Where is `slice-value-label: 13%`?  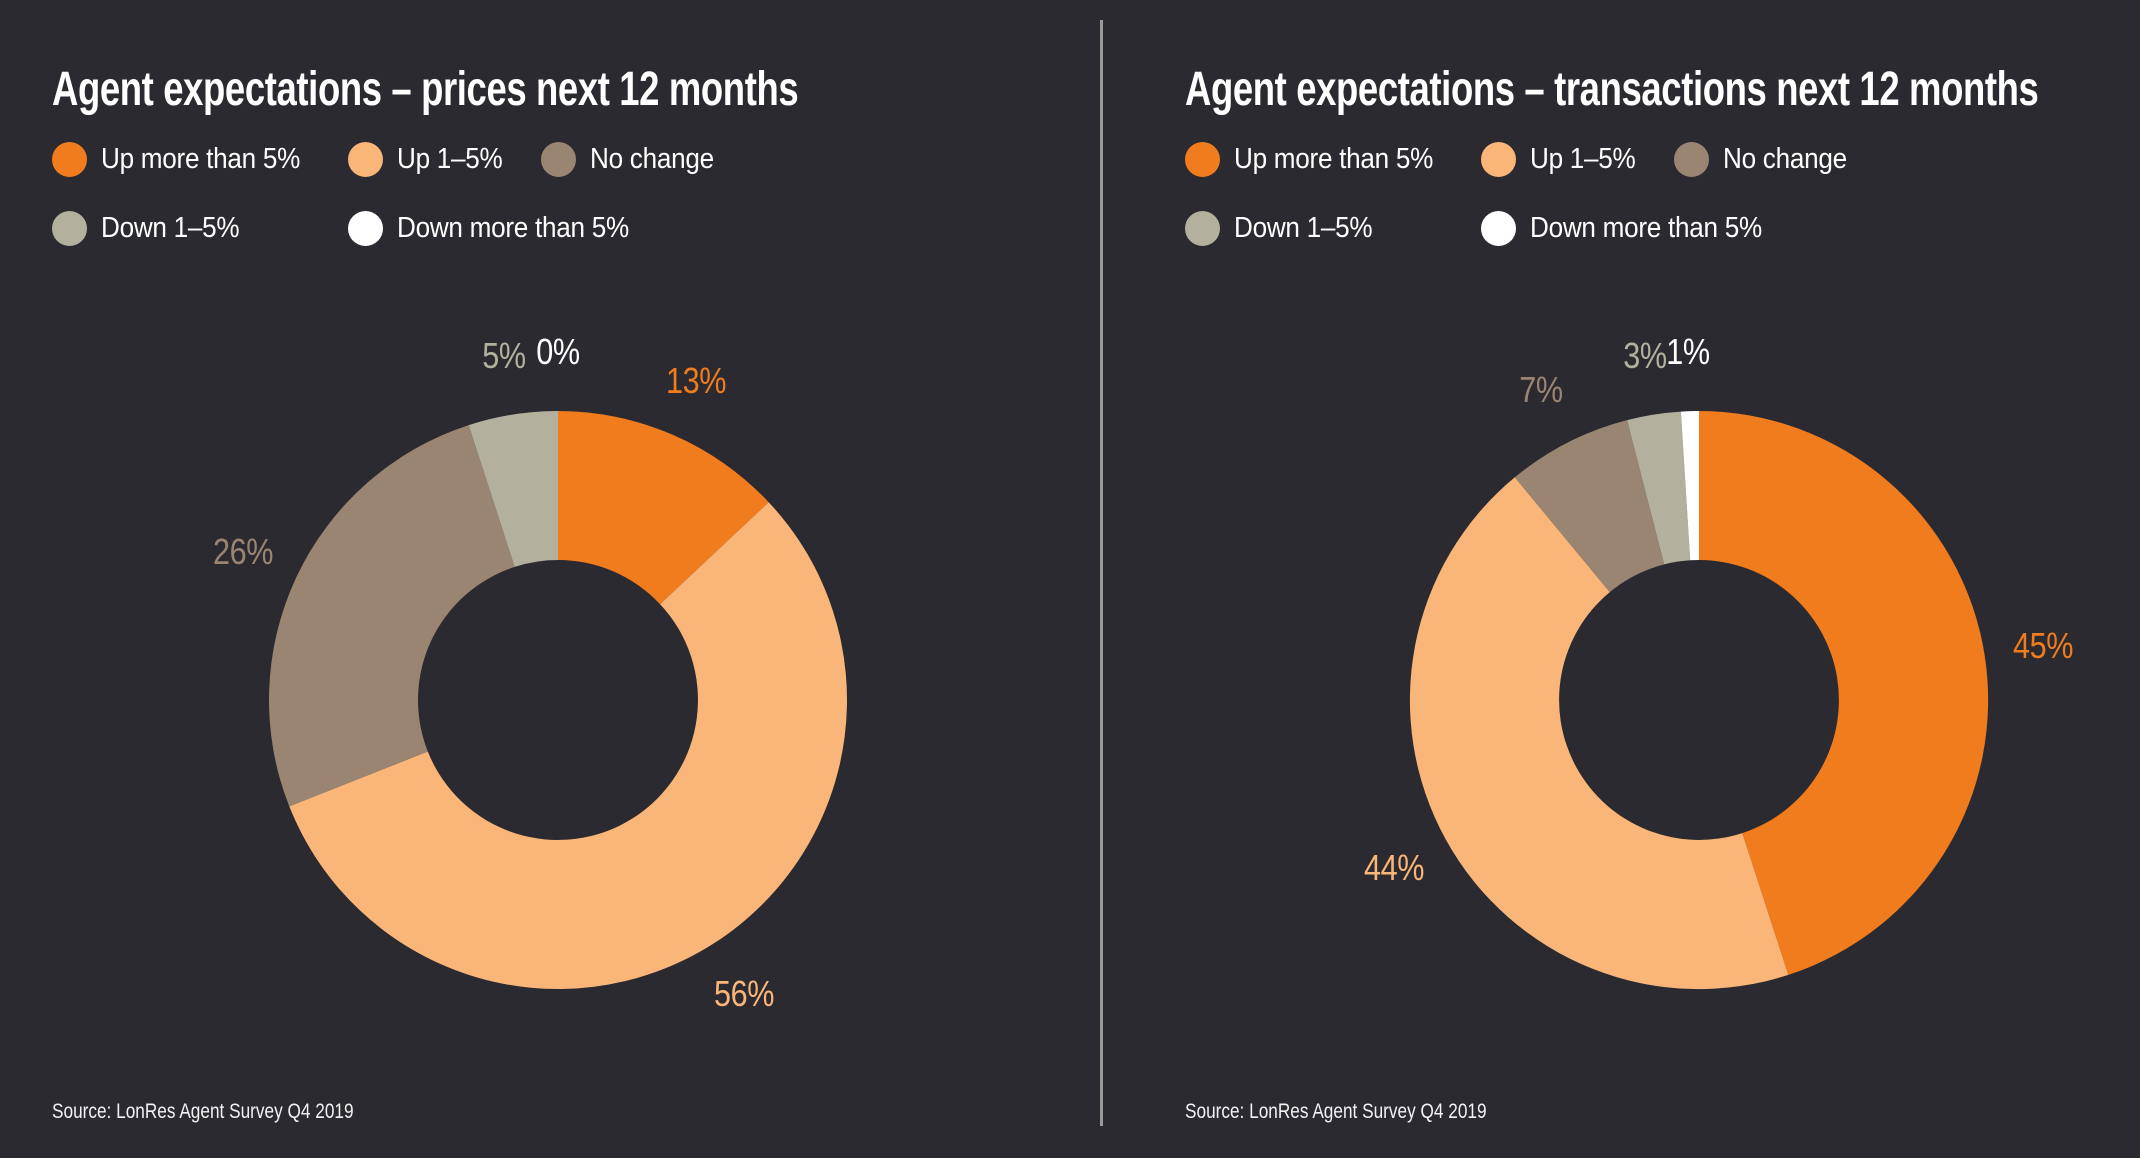 slice-value-label: 13% is located at coordinates (696, 380).